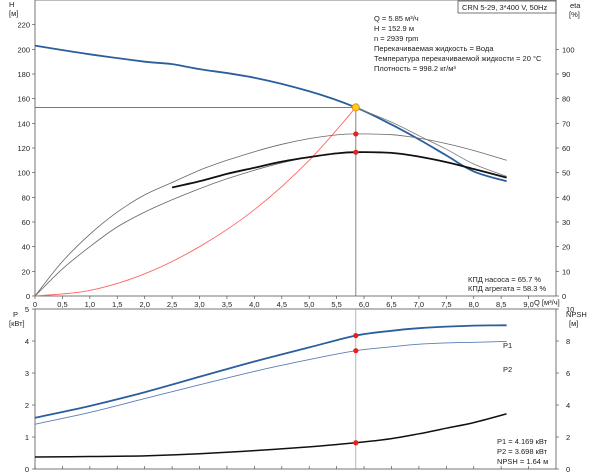 The width and height of the screenshot is (600, 474). Describe the element at coordinates (23, 49) in the screenshot. I see `top-left-tick-label: 200` at that location.